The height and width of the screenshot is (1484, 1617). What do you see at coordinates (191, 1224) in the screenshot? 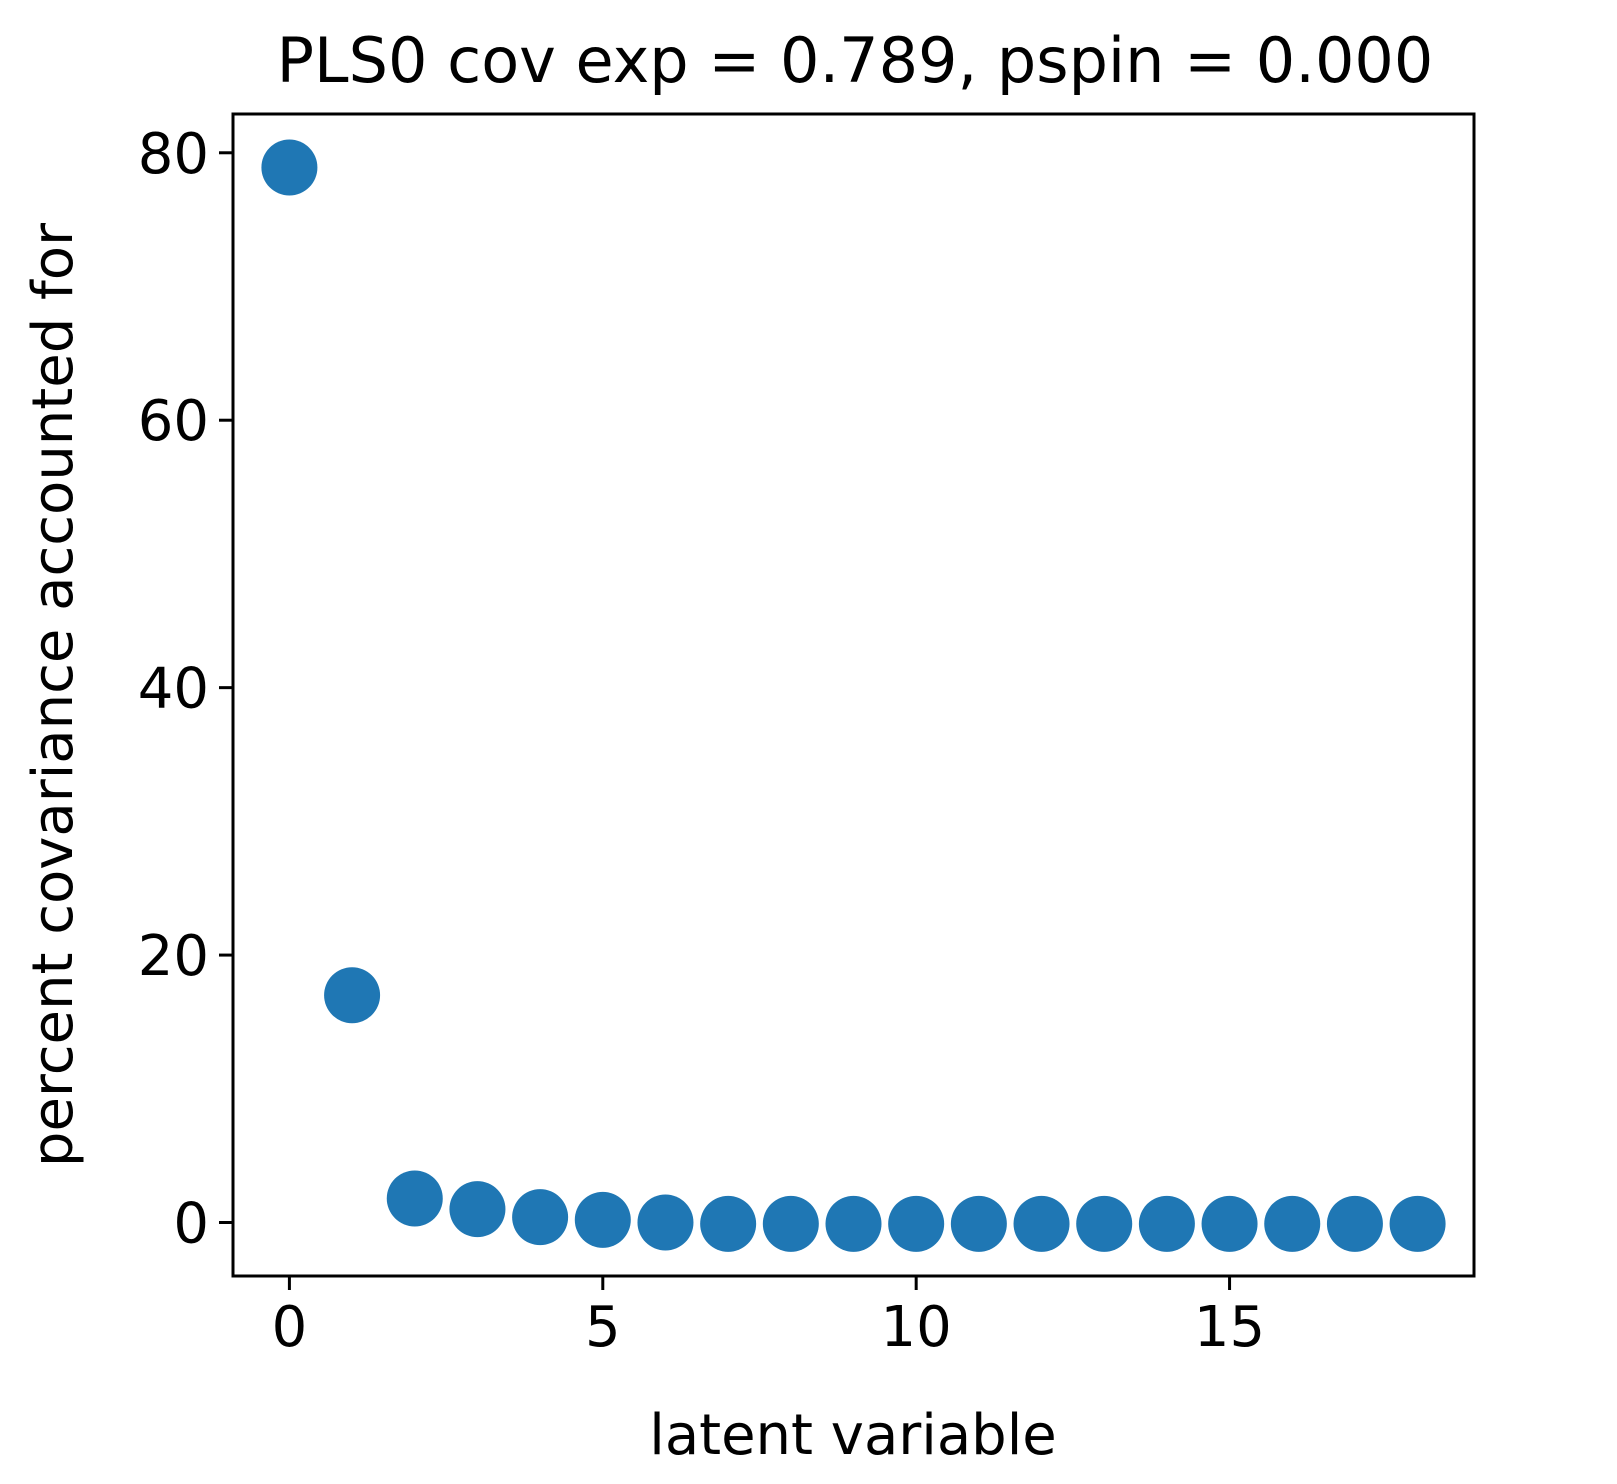
I see `y-tick-label: 0` at bounding box center [191, 1224].